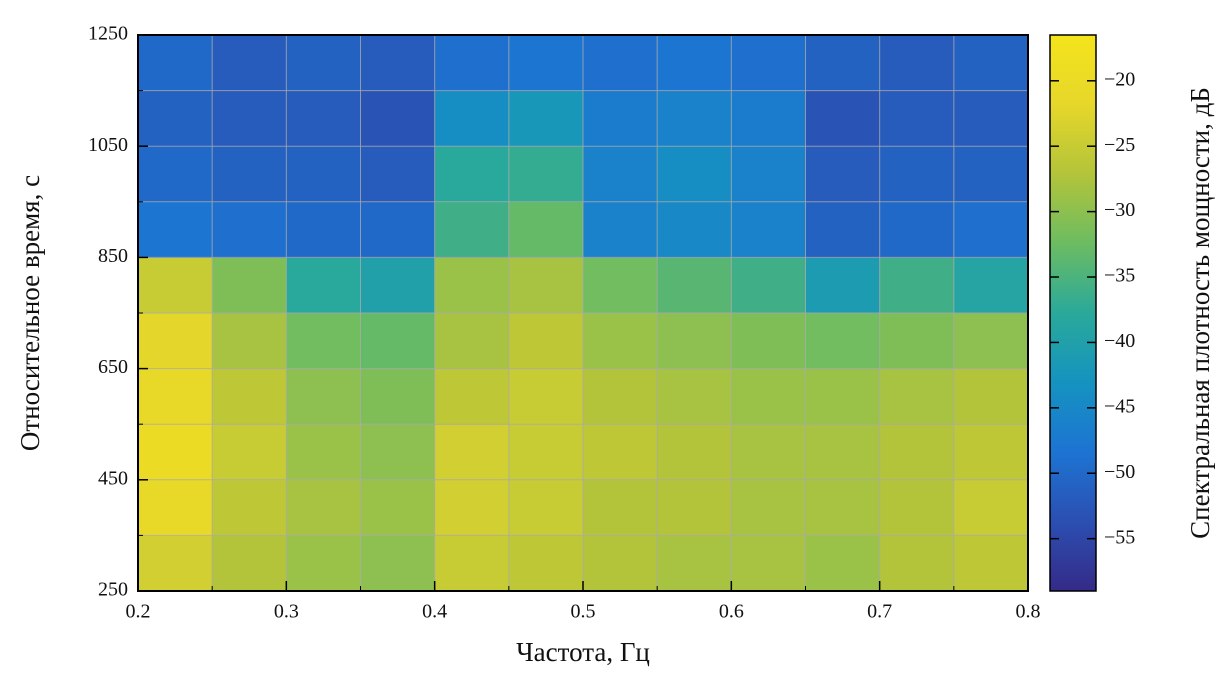  I want to click on colorbar-tick-label: −40, so click(1119, 341).